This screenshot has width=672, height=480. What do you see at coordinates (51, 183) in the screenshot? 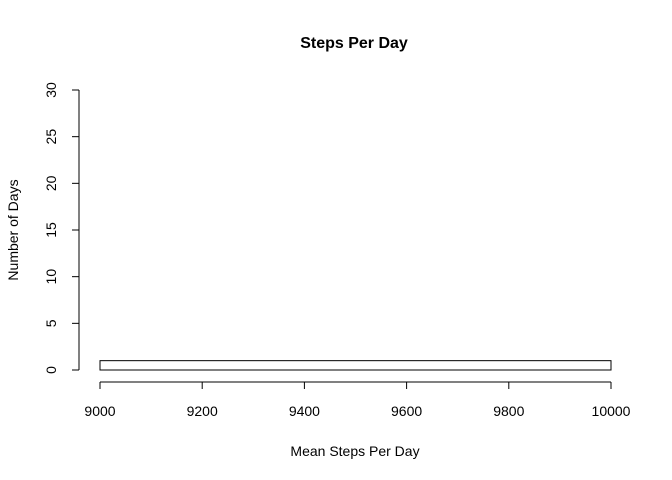
I see `y-tick-label: 20` at bounding box center [51, 183].